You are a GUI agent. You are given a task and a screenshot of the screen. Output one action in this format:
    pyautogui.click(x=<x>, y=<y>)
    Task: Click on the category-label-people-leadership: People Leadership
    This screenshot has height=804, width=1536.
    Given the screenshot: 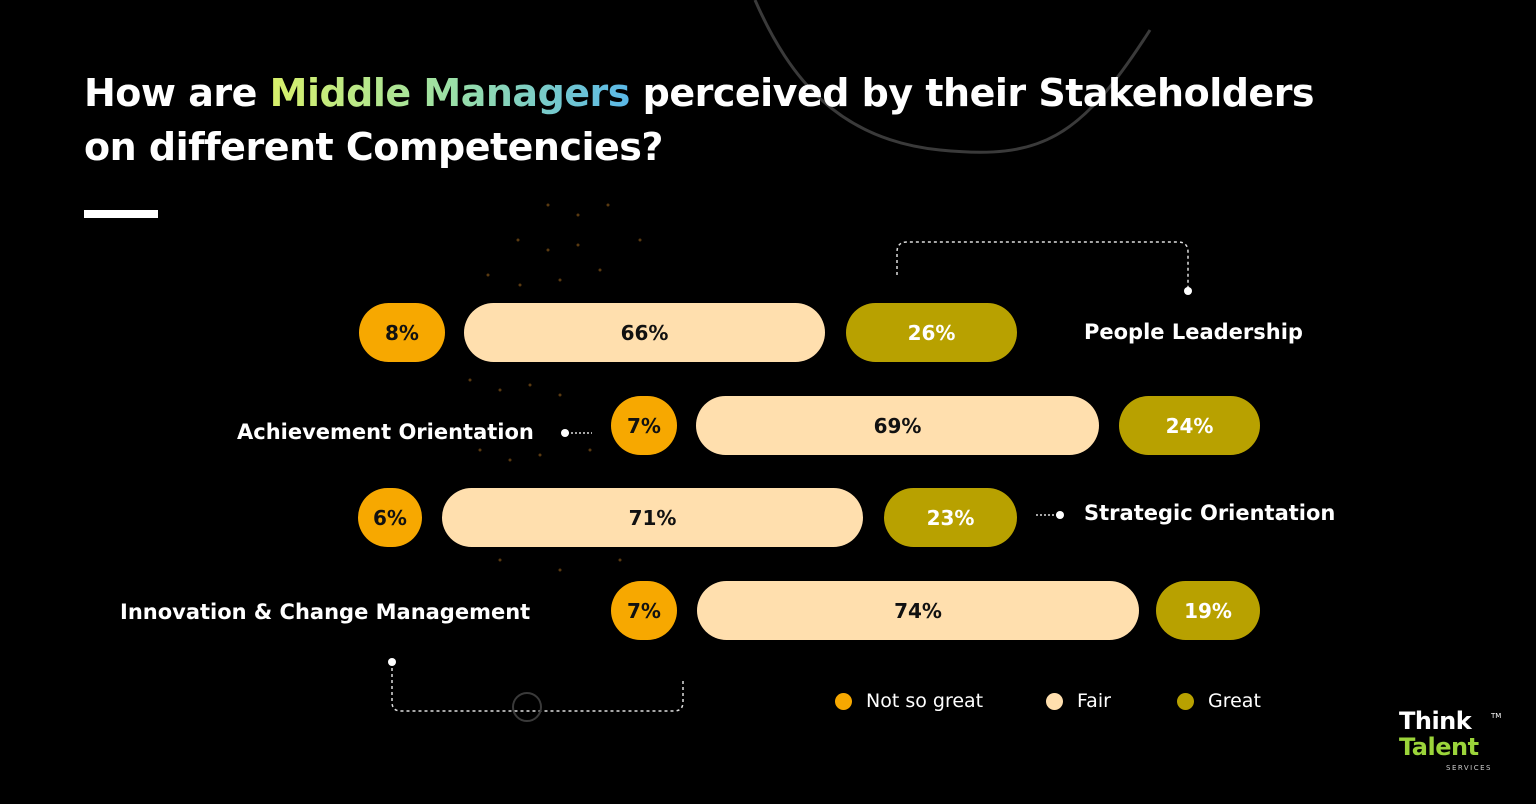 What is the action you would take?
    pyautogui.click(x=1193, y=332)
    